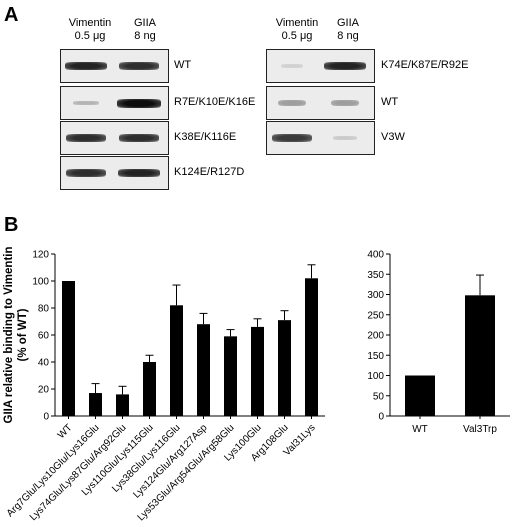  Describe the element at coordinates (375, 255) in the screenshot. I see `y-tick-label: 400` at that location.